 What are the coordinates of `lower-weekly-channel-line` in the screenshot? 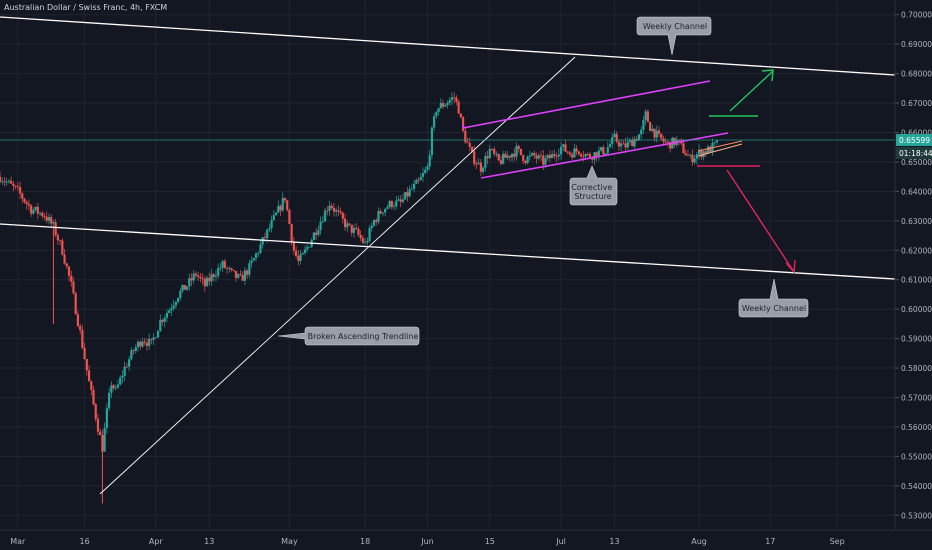 It's located at (448, 251).